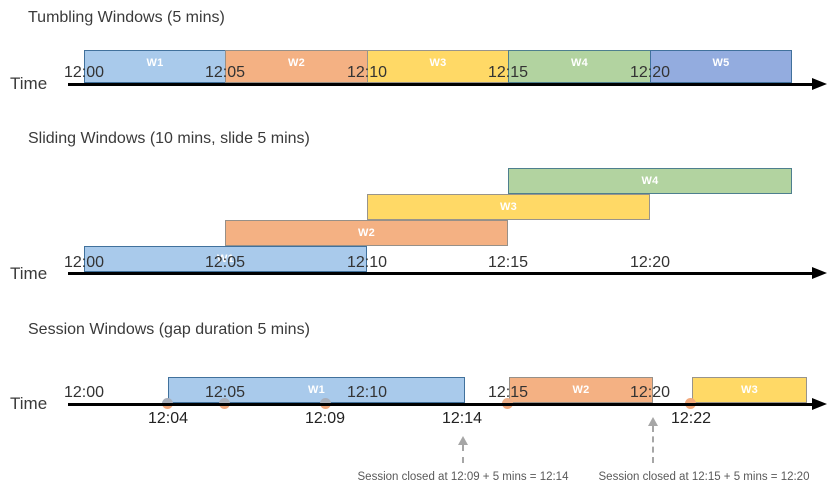 The image size is (829, 498). I want to click on session-close-annotation-2: Session closed at 12:15 + 5 mins = 12:20, so click(704, 477).